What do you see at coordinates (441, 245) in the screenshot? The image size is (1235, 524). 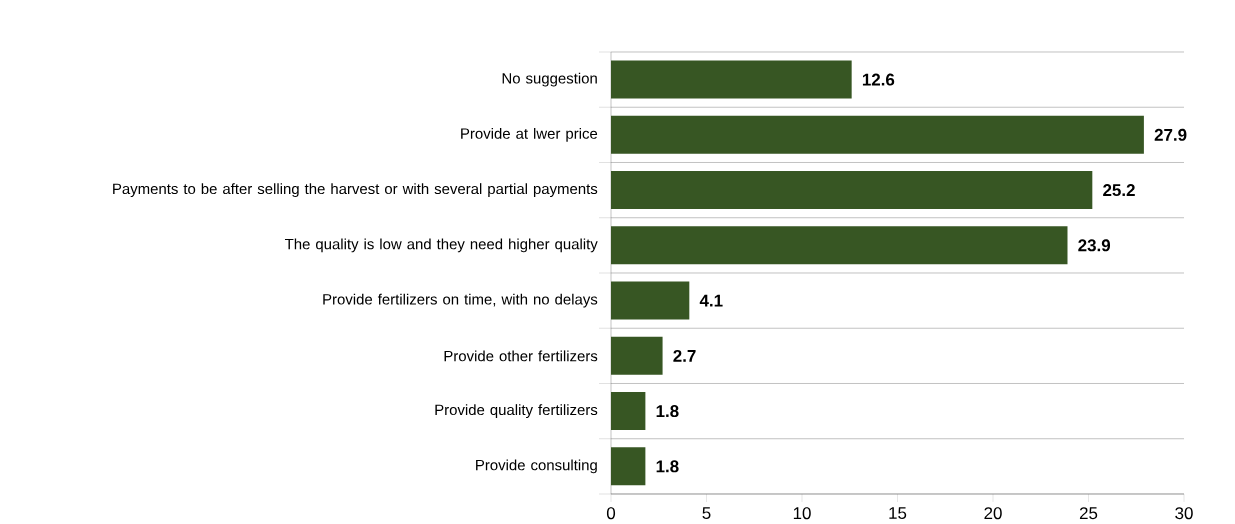 I see `y-tick-label: The quality is low and they need higher quality` at bounding box center [441, 245].